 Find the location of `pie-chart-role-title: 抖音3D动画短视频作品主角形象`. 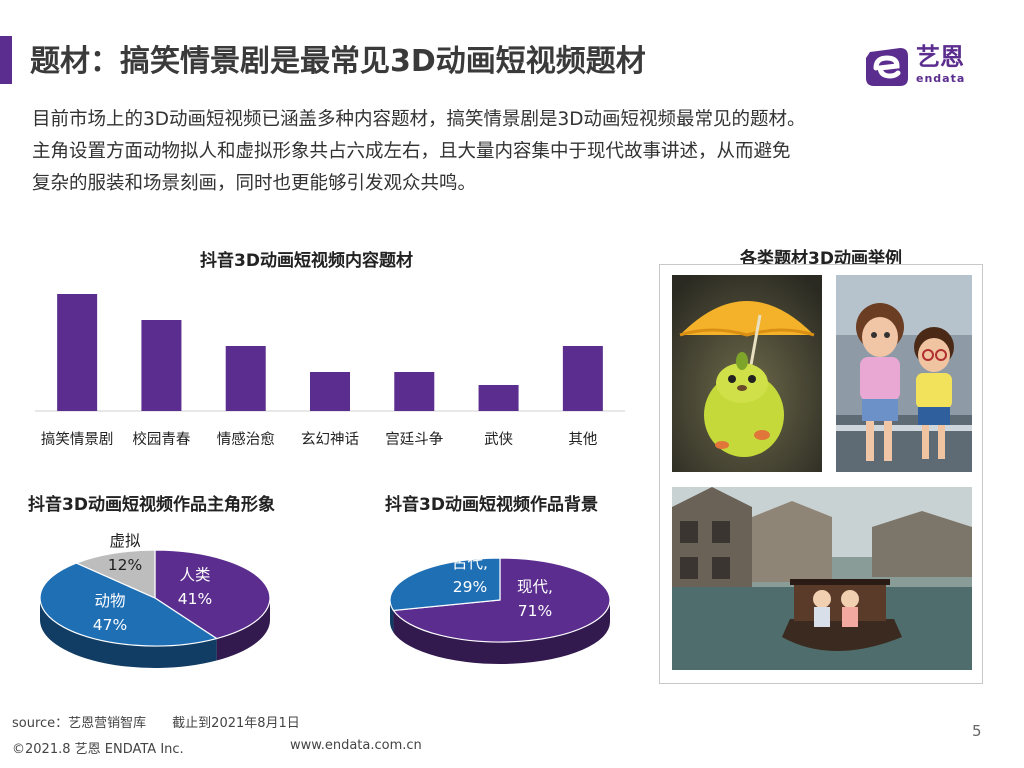

pie-chart-role-title: 抖音3D动画短视频作品主角形象 is located at coordinates (151, 505).